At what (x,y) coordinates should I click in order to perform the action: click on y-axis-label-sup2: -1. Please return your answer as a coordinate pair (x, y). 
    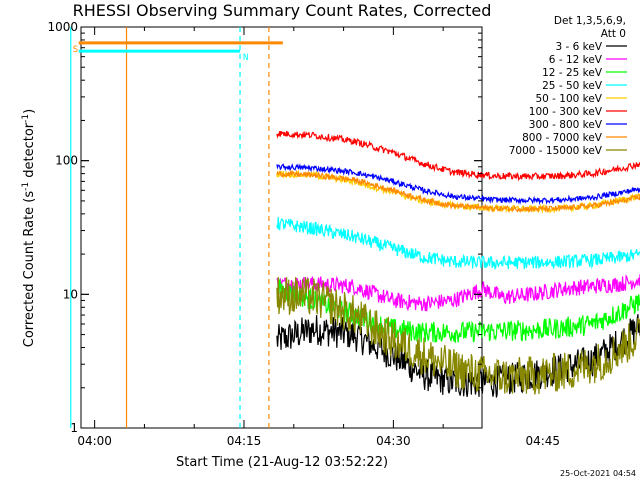
    Looking at the image, I should click on (26, 118).